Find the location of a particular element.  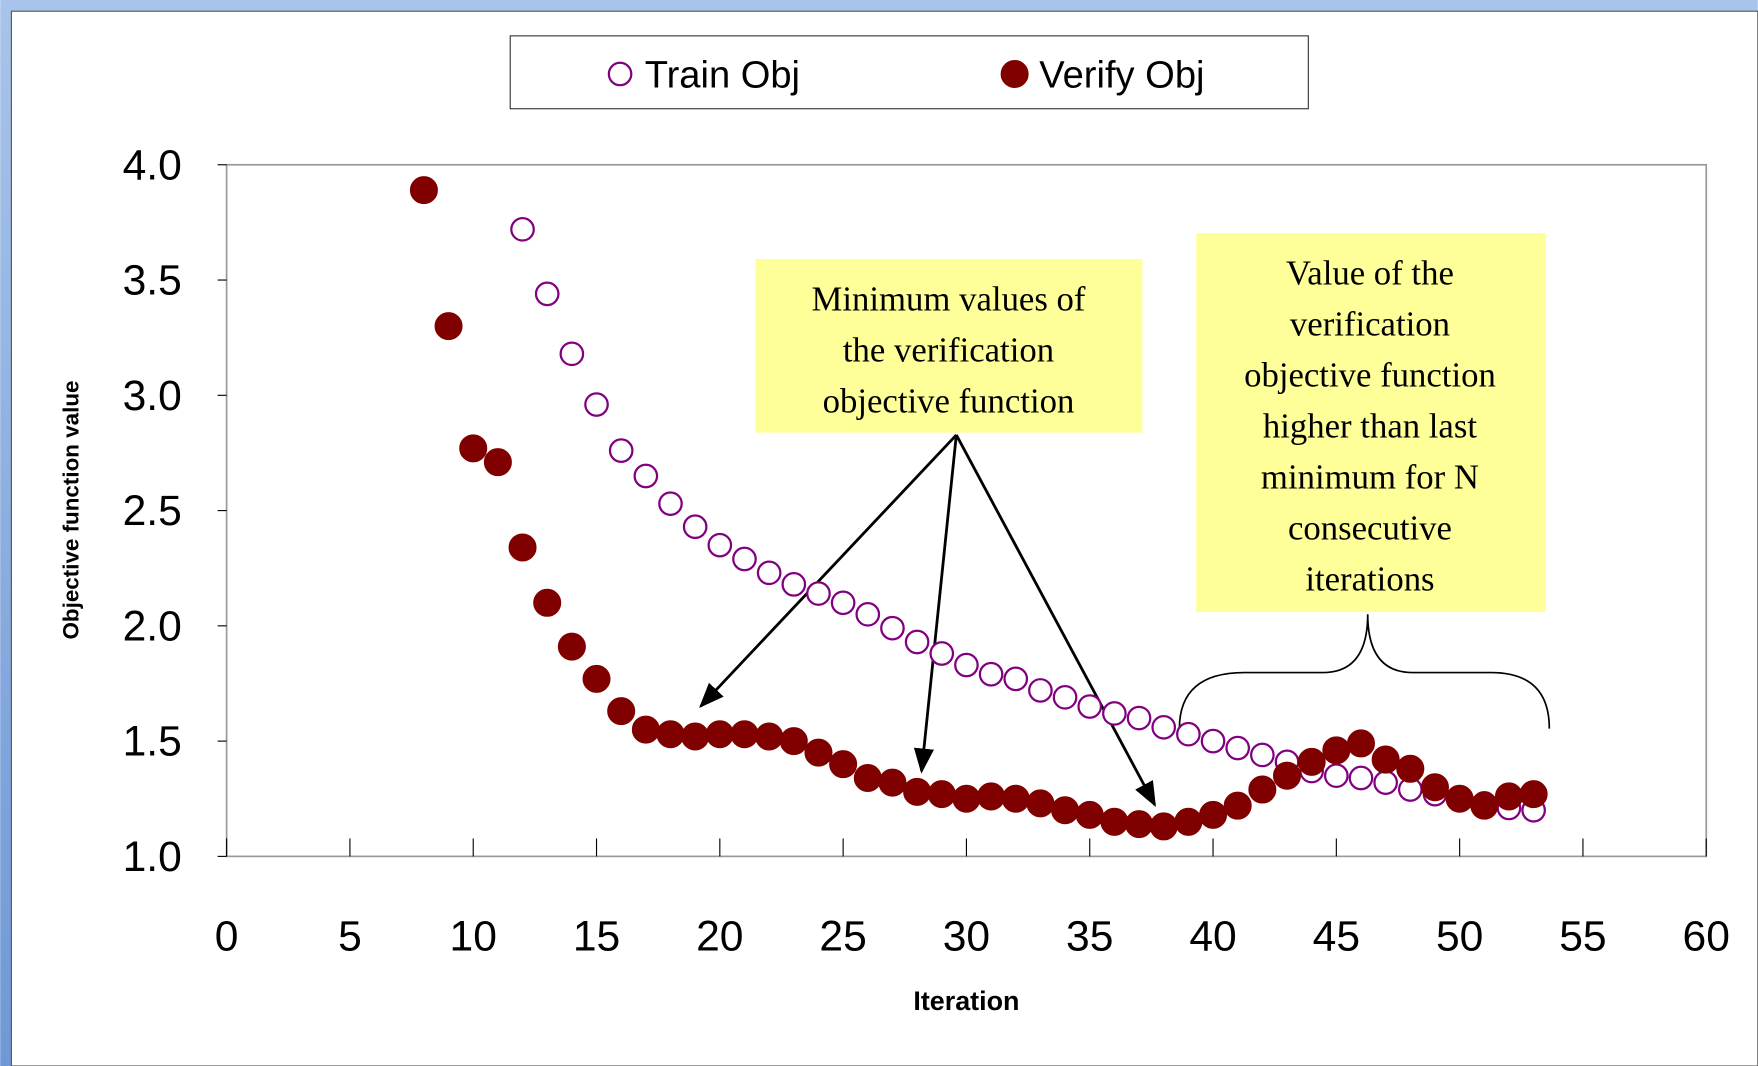

annotation-text: consecutive is located at coordinates (1370, 528).